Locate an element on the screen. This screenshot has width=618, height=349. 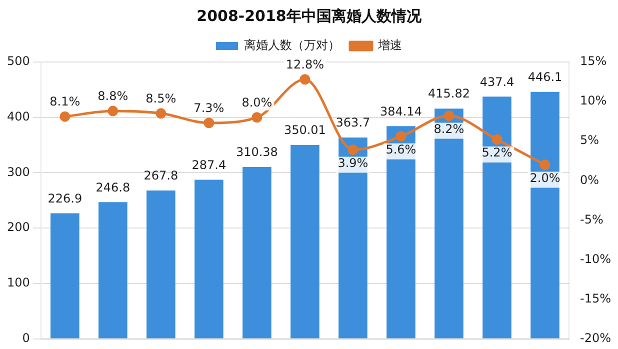
data-label: 8.1% is located at coordinates (65, 101).